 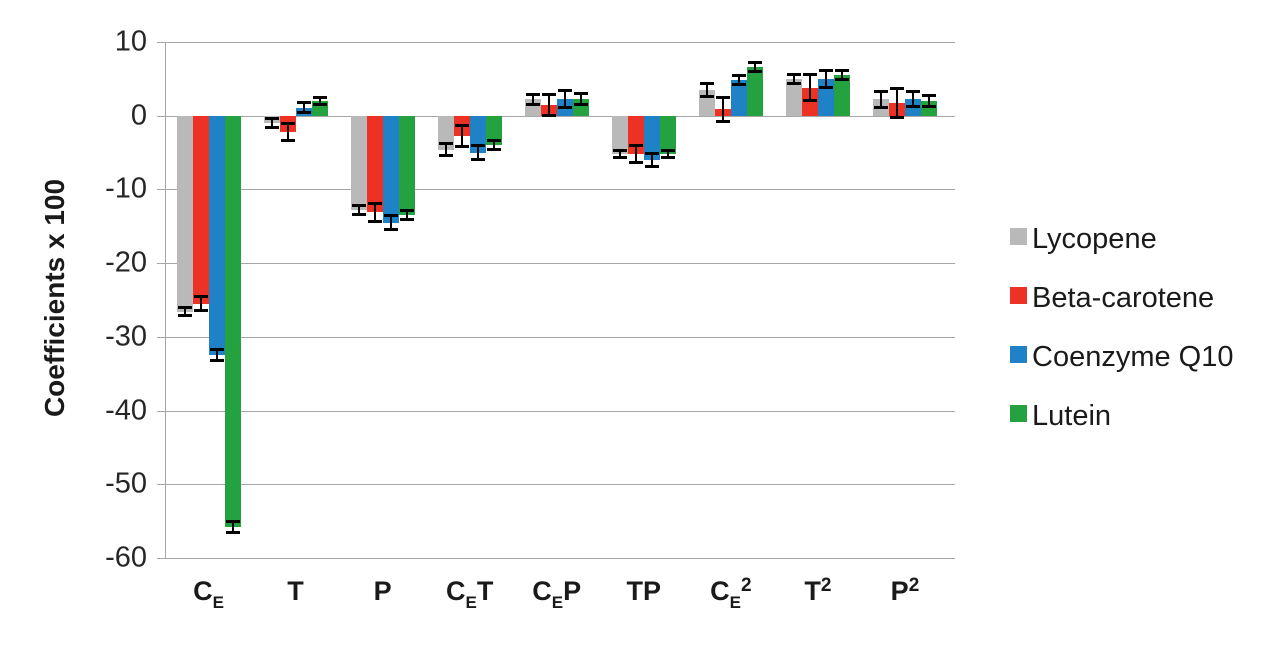 What do you see at coordinates (1072, 416) in the screenshot?
I see `legend-label: Lutein` at bounding box center [1072, 416].